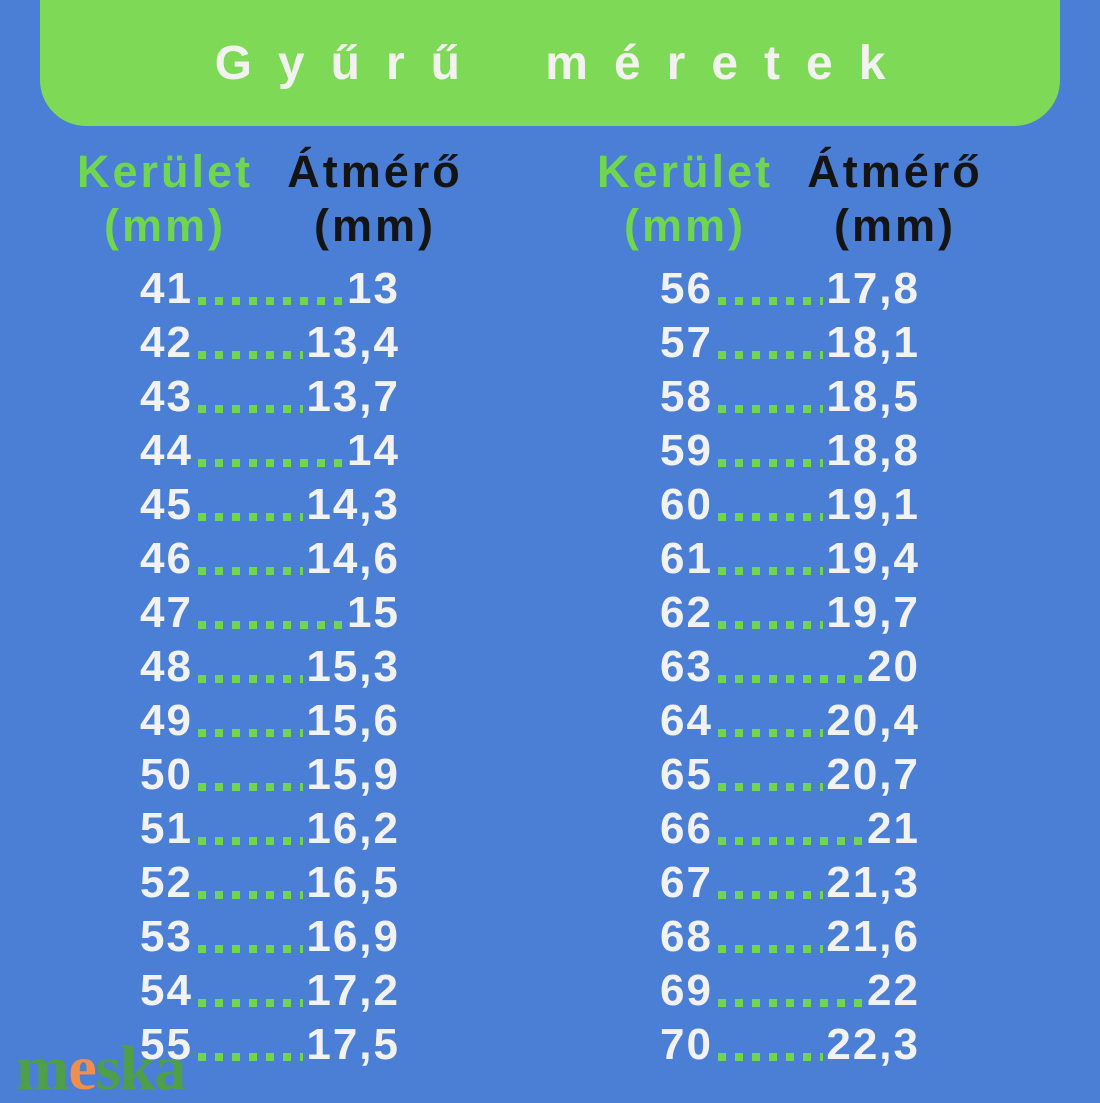  I want to click on table-row: 51 16,2, so click(270, 829).